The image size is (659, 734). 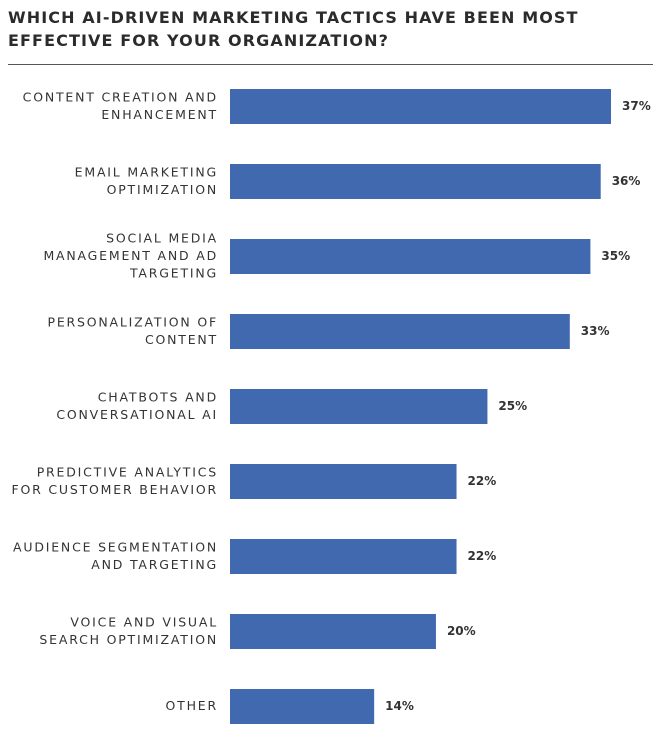 What do you see at coordinates (137, 405) in the screenshot?
I see `category-label-5: CHATBOTS AND CONVERSATIONAL AI` at bounding box center [137, 405].